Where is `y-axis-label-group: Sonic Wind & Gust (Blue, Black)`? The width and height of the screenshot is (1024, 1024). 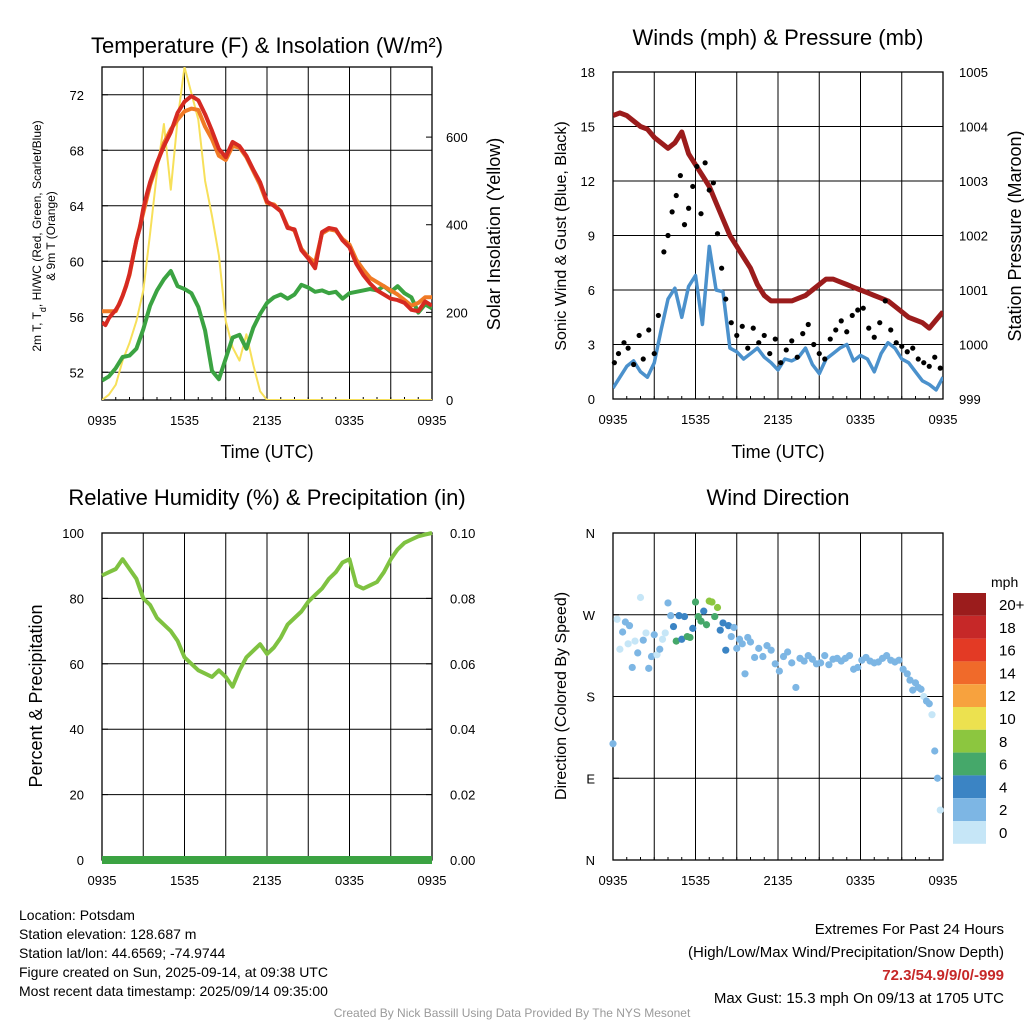 y-axis-label-group: Sonic Wind & Gust (Blue, Black) is located at coordinates (561, 235).